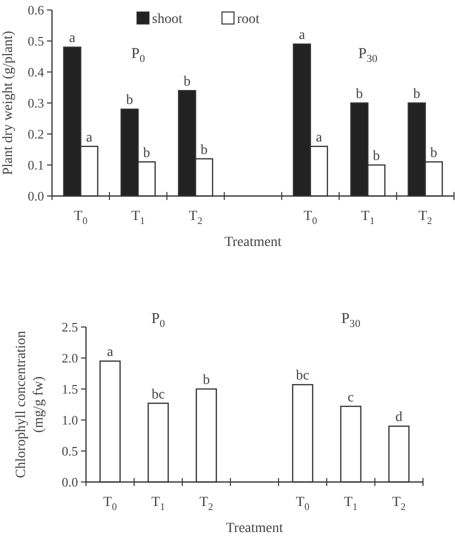 This screenshot has height=545, width=455. I want to click on y-tick-label: 2.5, so click(70, 327).